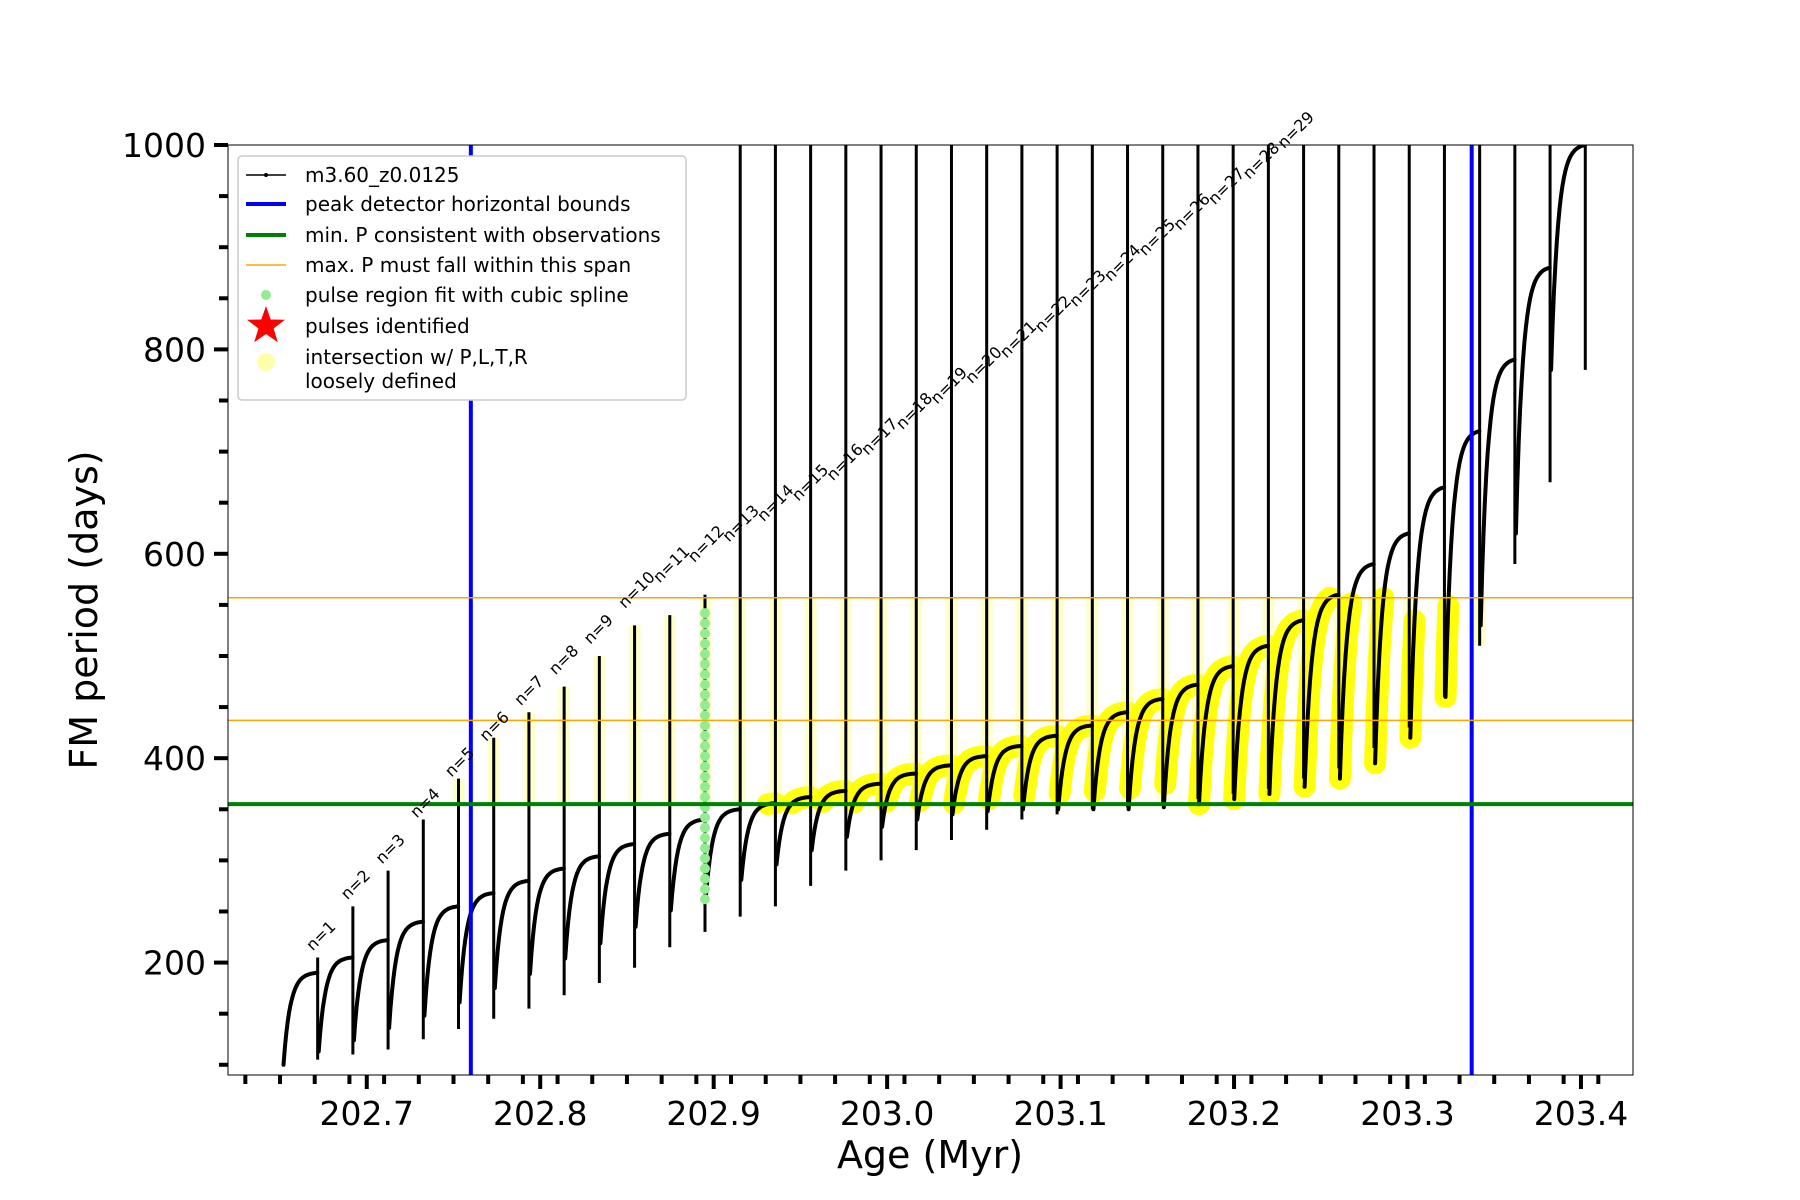 The height and width of the screenshot is (1200, 1800). What do you see at coordinates (462, 278) in the screenshot?
I see `legend-box` at bounding box center [462, 278].